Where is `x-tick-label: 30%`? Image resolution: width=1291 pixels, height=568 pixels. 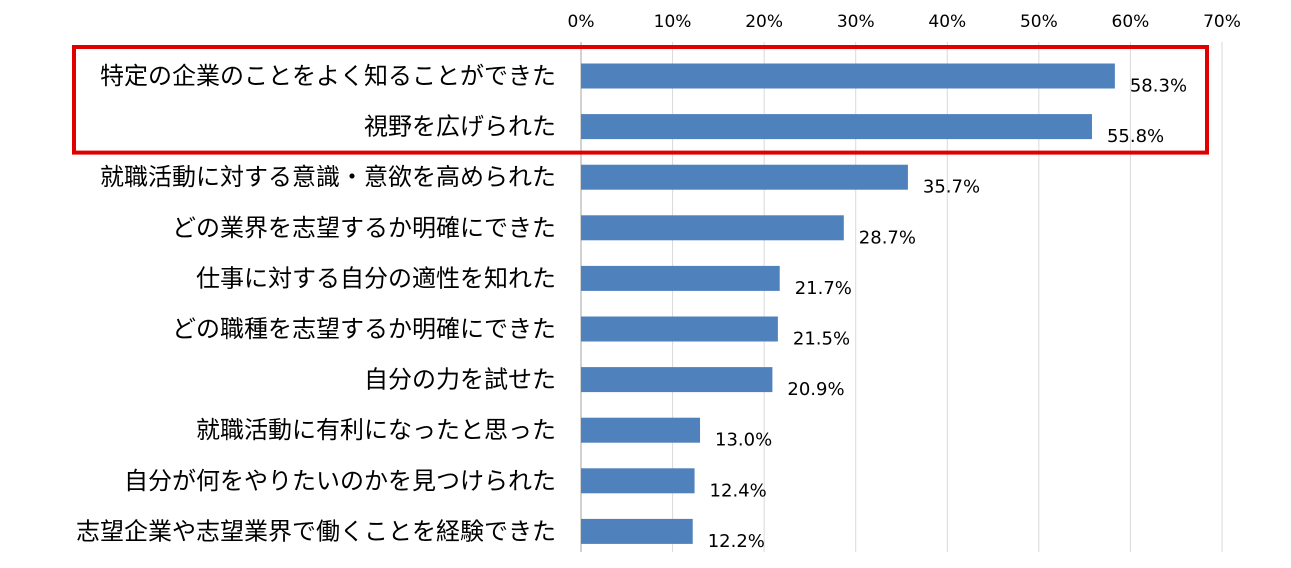
x-tick-label: 30% is located at coordinates (856, 22).